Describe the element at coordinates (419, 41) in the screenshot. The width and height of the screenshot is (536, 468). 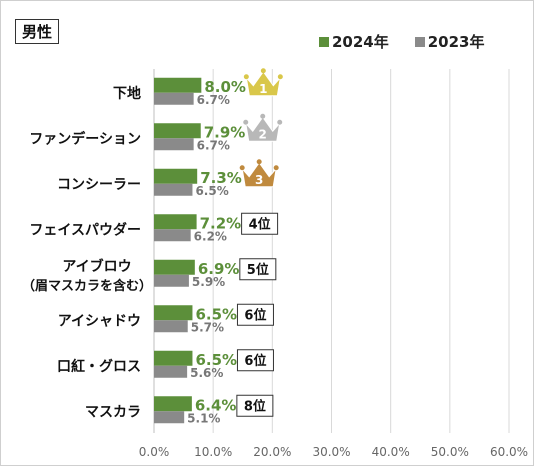
I see `legend-swatch-2023` at that location.